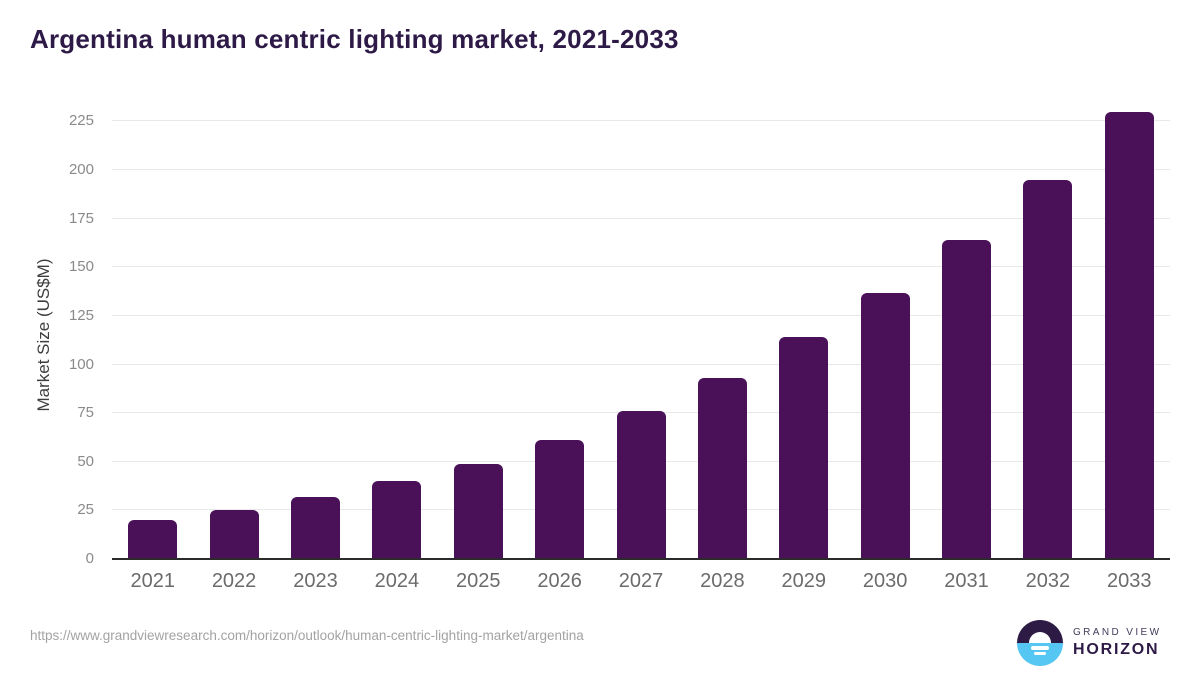  I want to click on y-axis-tick-label: 75, so click(85, 413).